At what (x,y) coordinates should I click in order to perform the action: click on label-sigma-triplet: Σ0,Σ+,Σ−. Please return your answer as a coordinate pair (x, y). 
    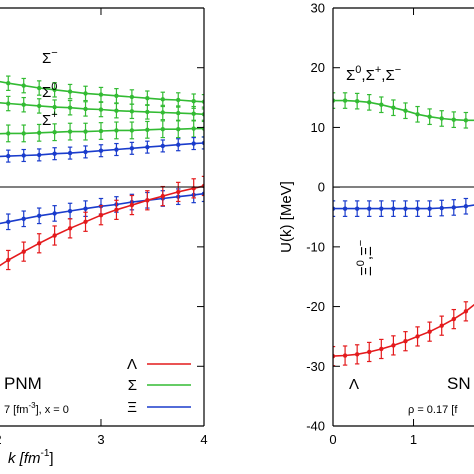
    Looking at the image, I should click on (373, 74).